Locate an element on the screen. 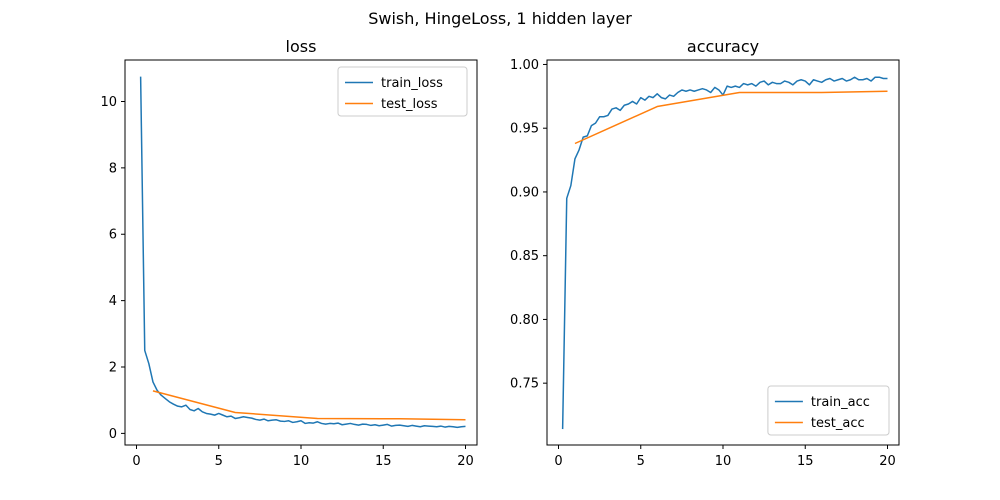  loss-y-tick-label: 2 is located at coordinates (113, 368).